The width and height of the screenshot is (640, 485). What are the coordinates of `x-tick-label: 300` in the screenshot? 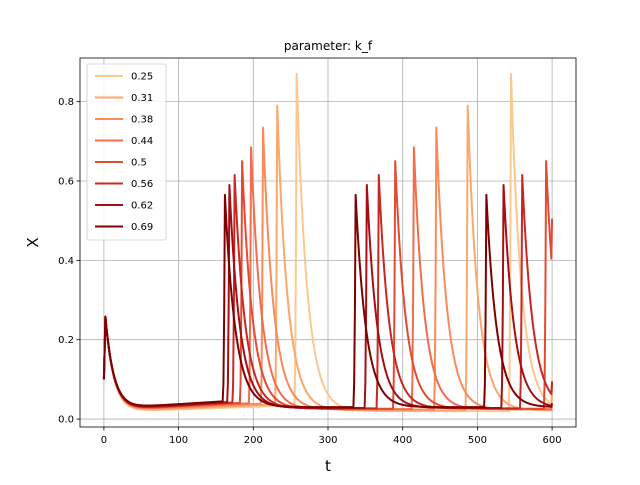 It's located at (327, 440).